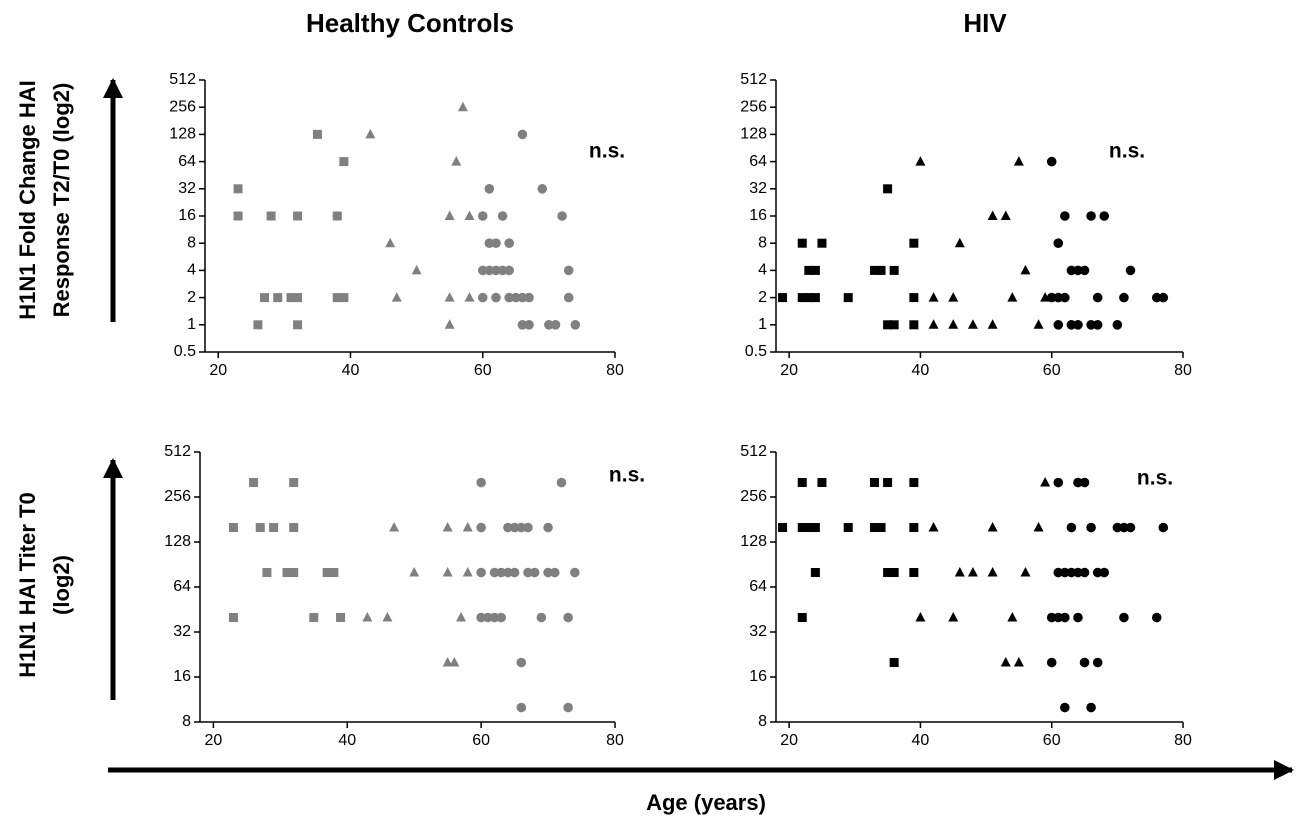 This screenshot has width=1299, height=823. What do you see at coordinates (762, 324) in the screenshot?
I see `y-tick-label: 1` at bounding box center [762, 324].